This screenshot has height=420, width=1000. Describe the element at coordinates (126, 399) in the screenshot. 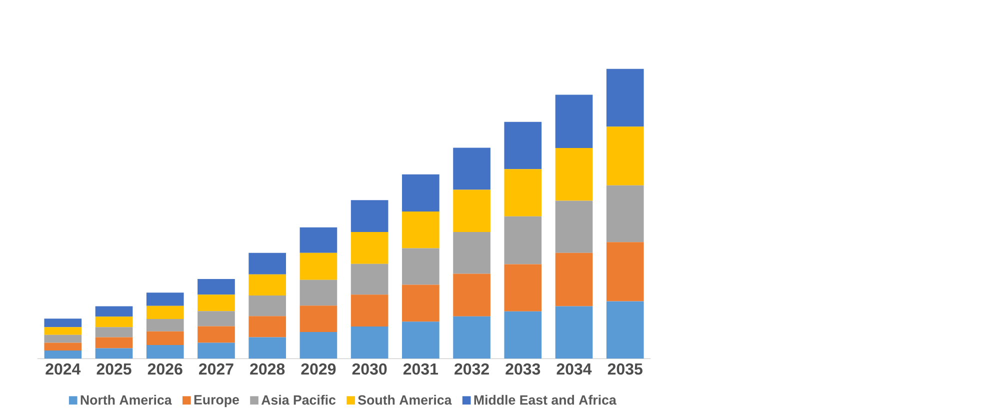

I see `legend-label: North America` at that location.